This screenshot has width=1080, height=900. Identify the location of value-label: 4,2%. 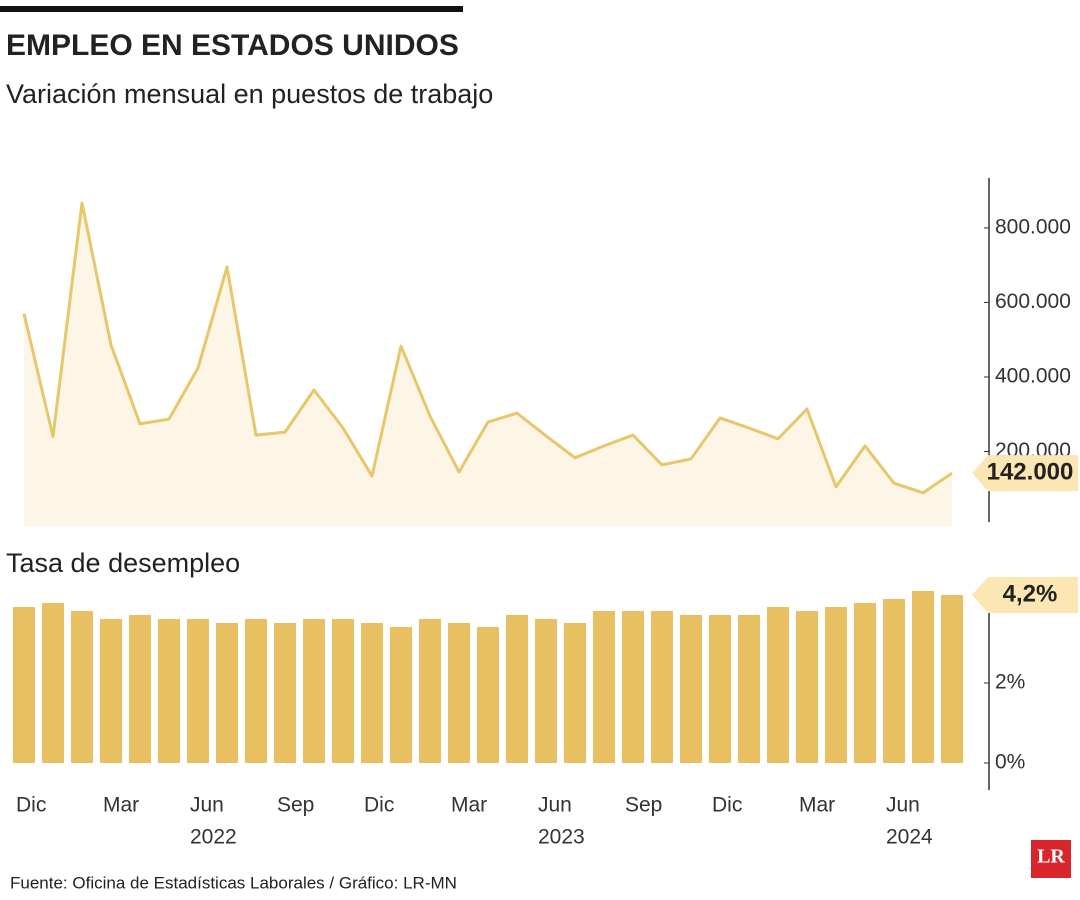
(1030, 593).